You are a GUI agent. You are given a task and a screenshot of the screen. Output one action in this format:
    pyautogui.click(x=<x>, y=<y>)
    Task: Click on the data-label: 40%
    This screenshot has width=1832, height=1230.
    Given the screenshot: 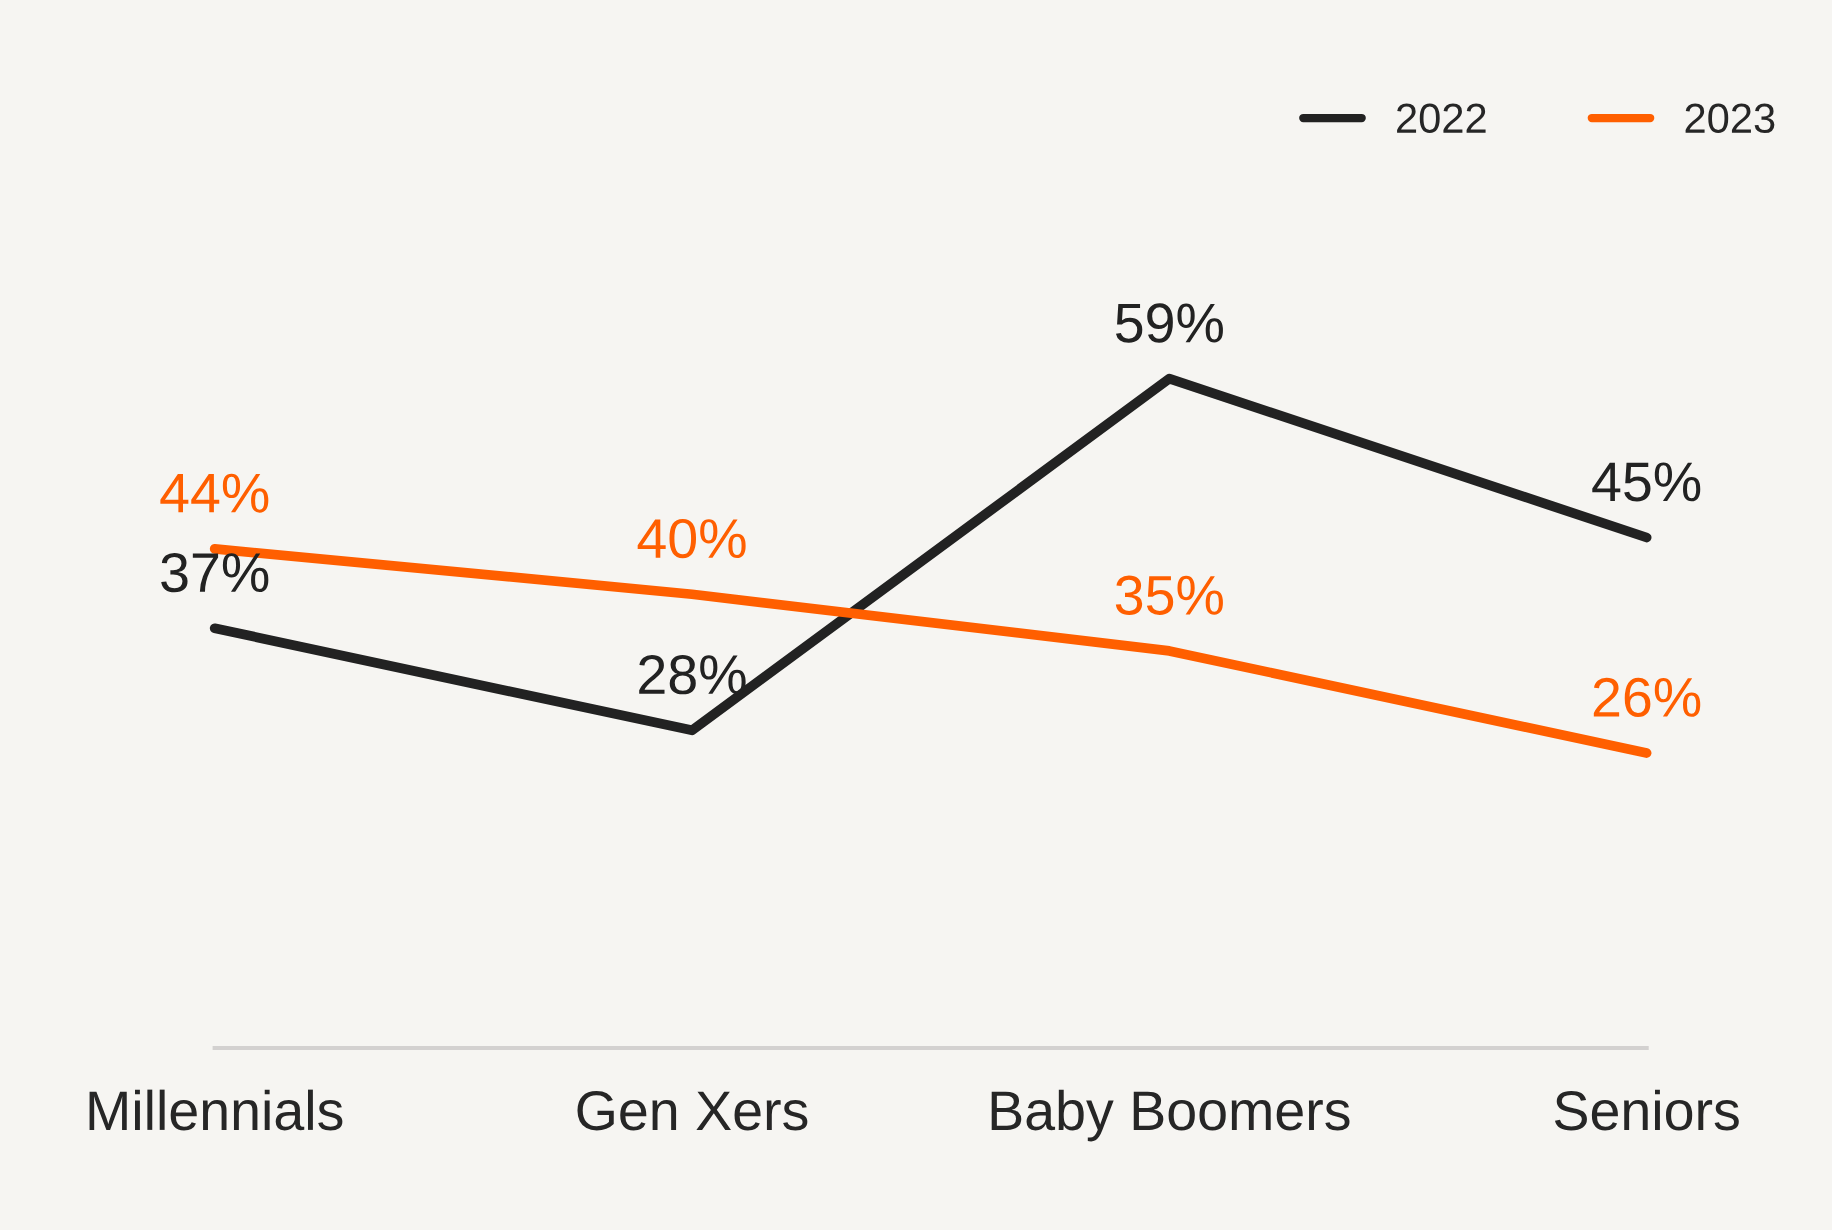 What is the action you would take?
    pyautogui.click(x=691, y=538)
    